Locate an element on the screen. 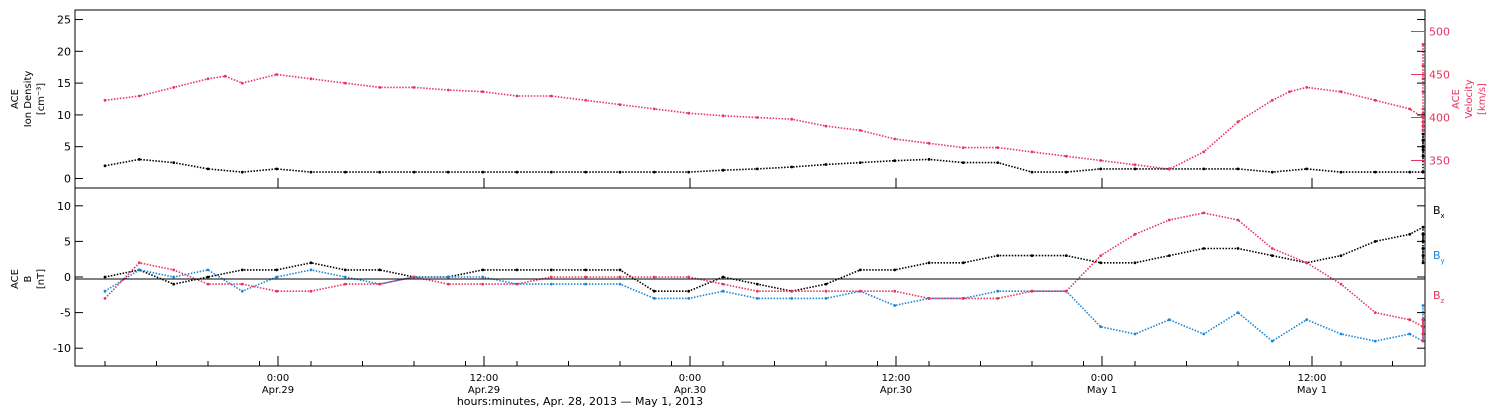 The image size is (1500, 410). top-ylabel-line1: ACE is located at coordinates (15, 99).